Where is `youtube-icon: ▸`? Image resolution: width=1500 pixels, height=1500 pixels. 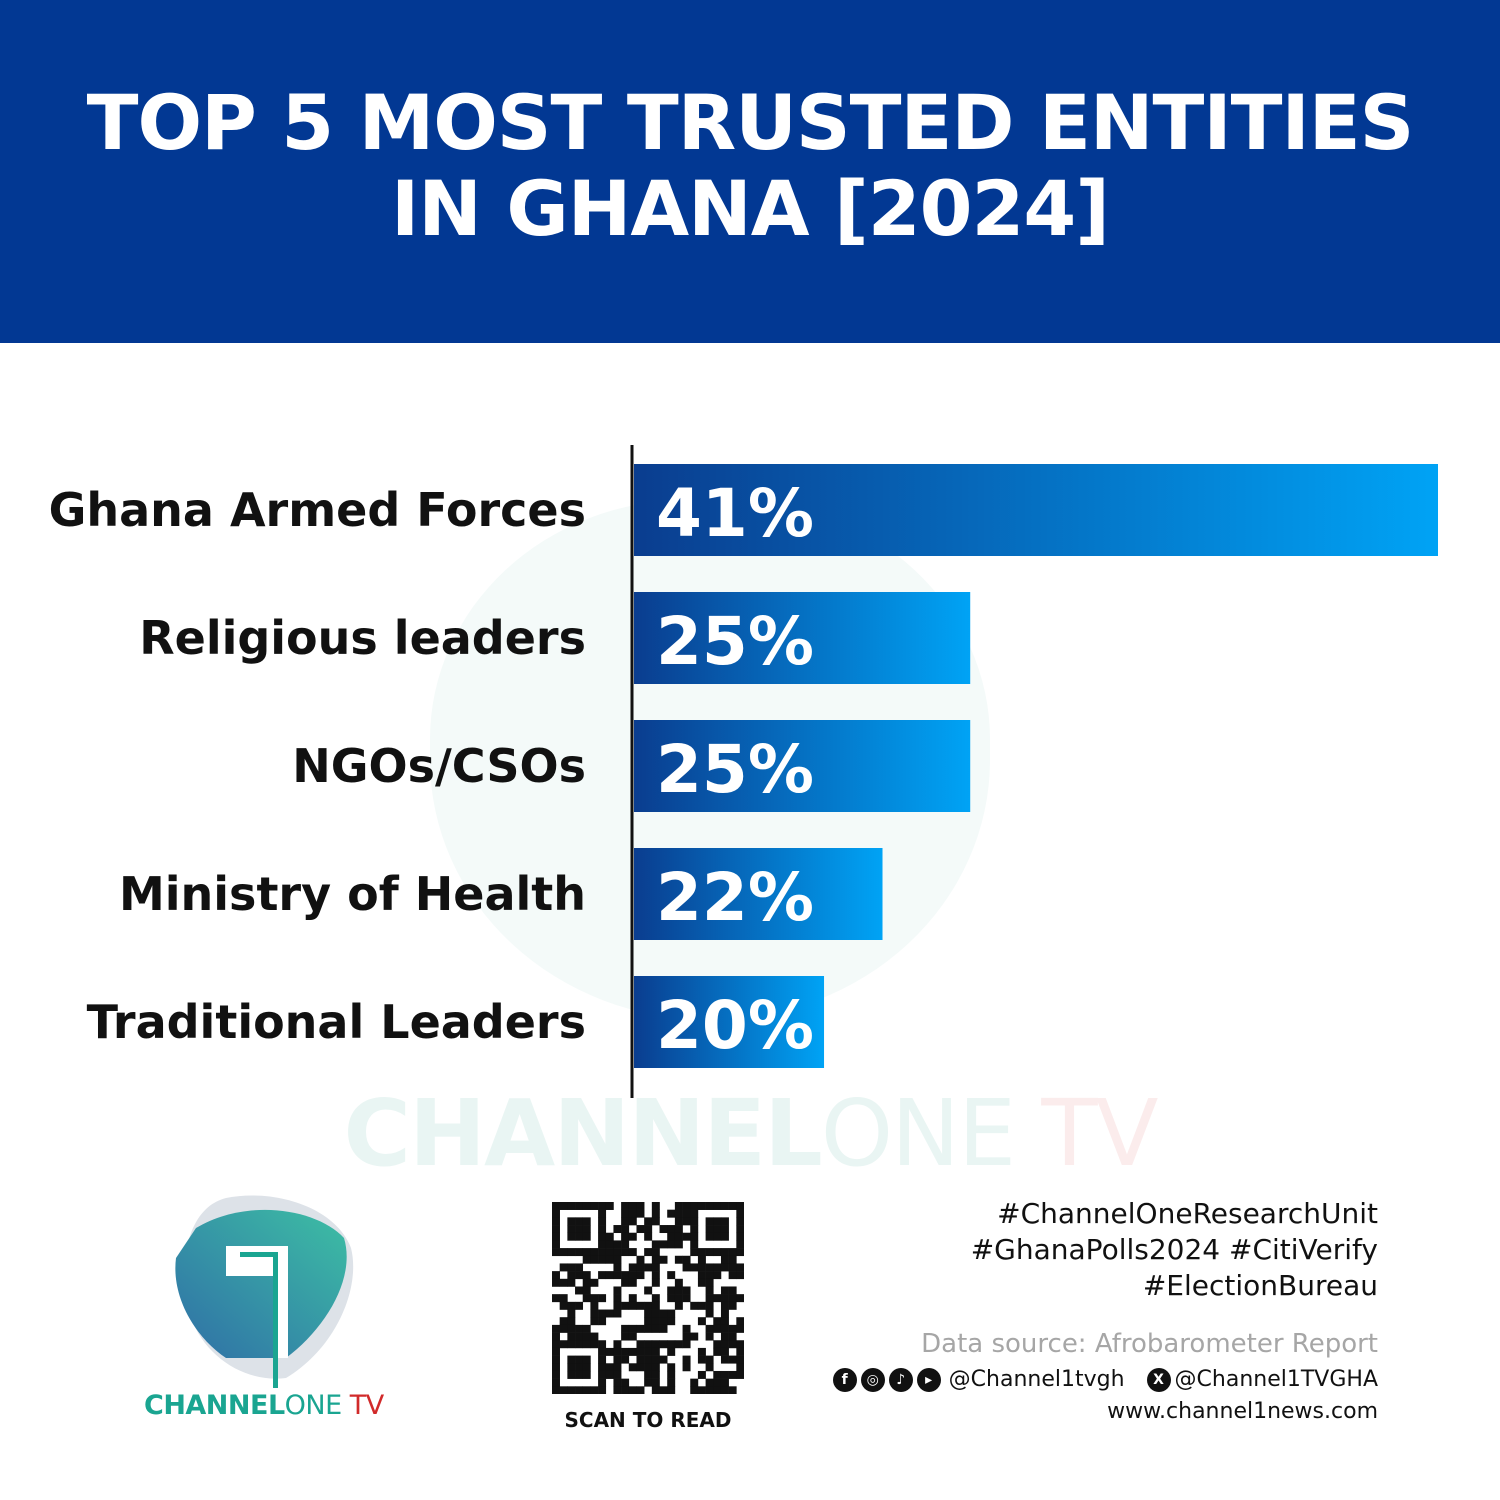 youtube-icon: ▸ is located at coordinates (928, 1379).